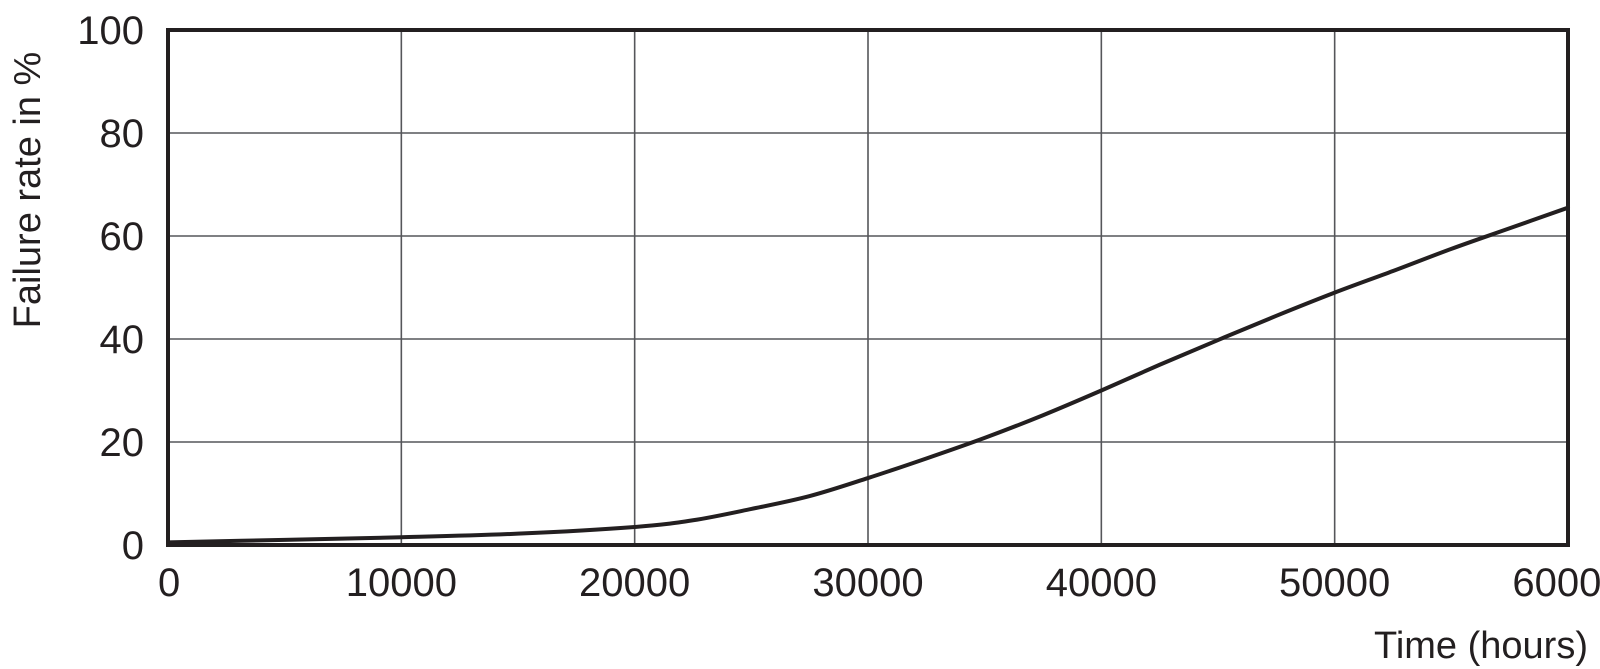 This screenshot has height=669, width=1600. I want to click on x-axis-title: Time (hours), so click(1481, 646).